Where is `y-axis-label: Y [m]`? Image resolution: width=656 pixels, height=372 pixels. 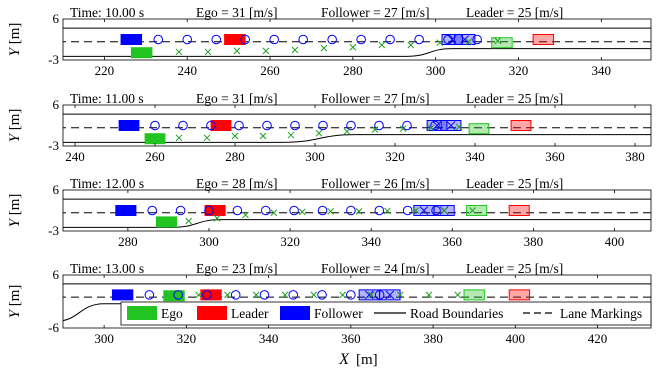
y-axis-label: Y [m] is located at coordinates (15, 211).